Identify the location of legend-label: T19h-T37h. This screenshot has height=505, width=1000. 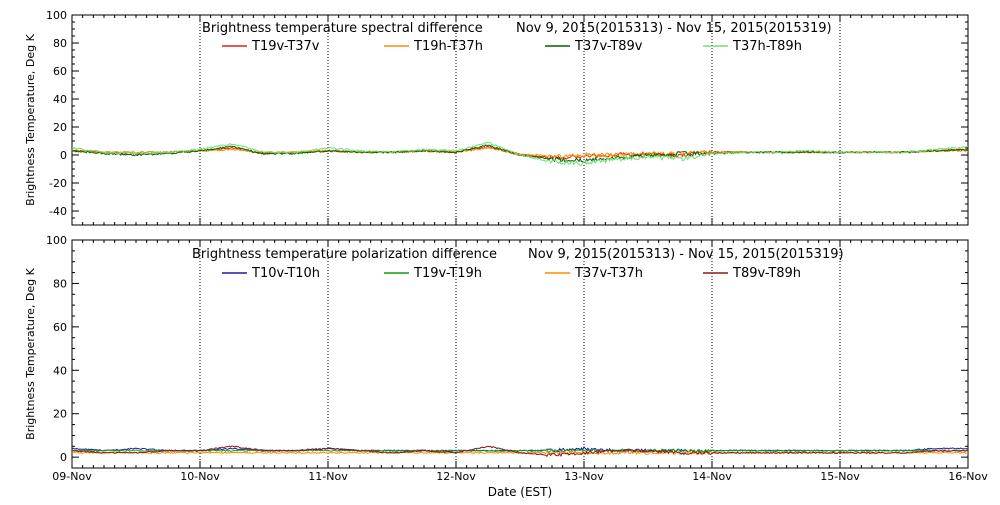
(448, 46).